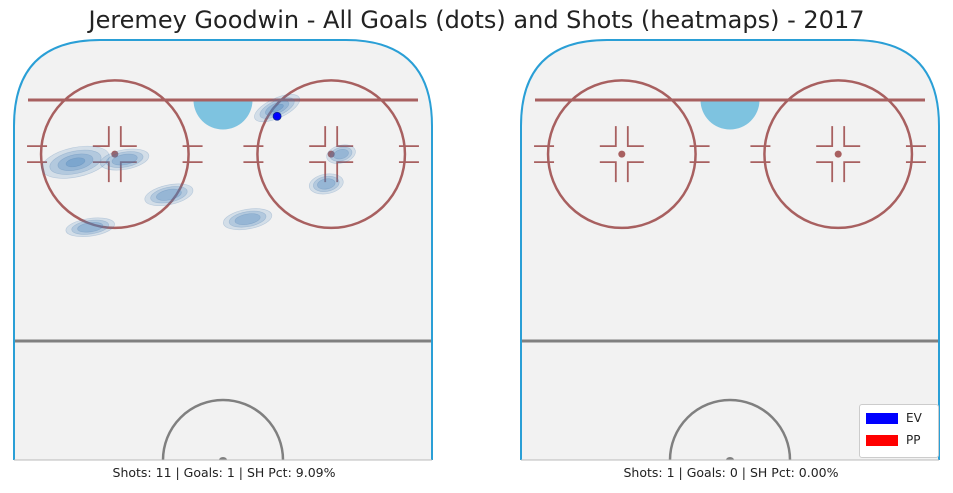  I want to click on caption-left: Shots: 11 | Goals: 1 | SH Pct: 9.09%, so click(224, 472).